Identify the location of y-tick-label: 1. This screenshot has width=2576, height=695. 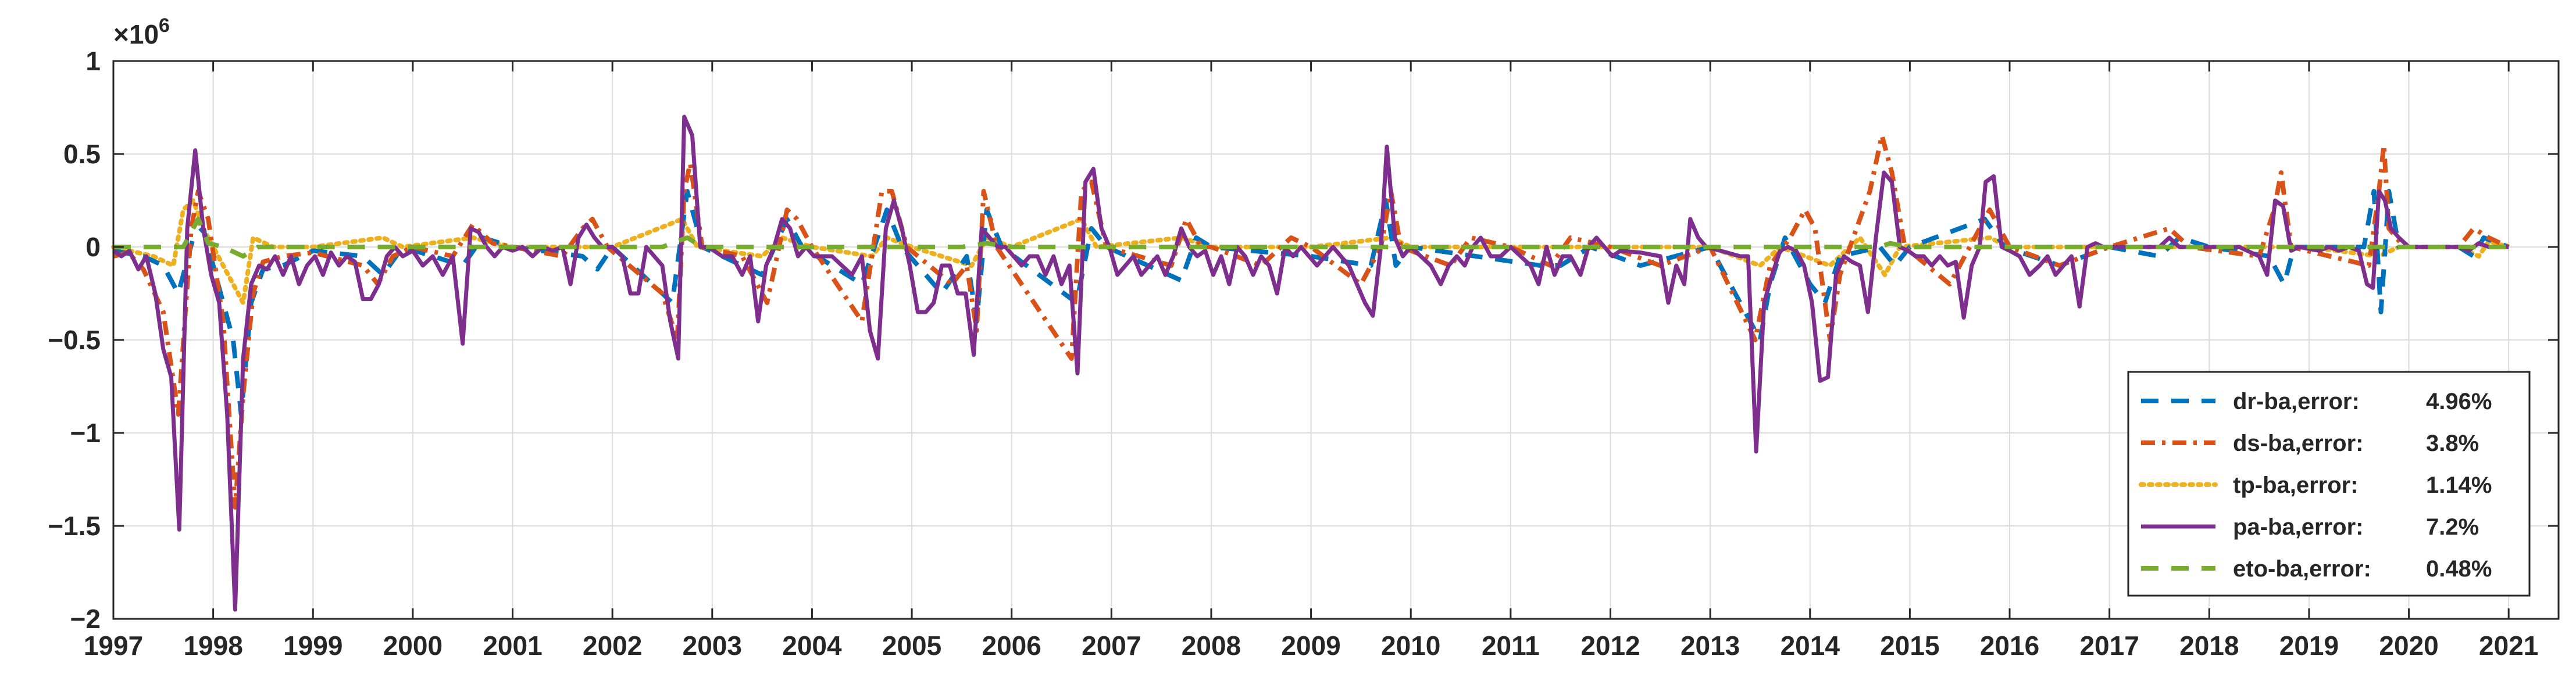
(93, 61).